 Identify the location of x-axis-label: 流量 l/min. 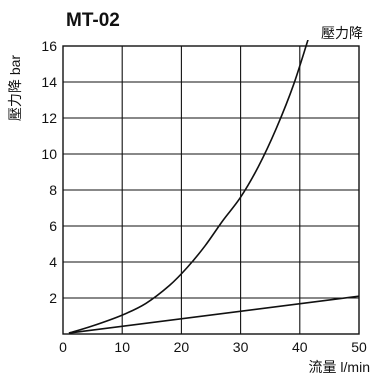
(339, 367).